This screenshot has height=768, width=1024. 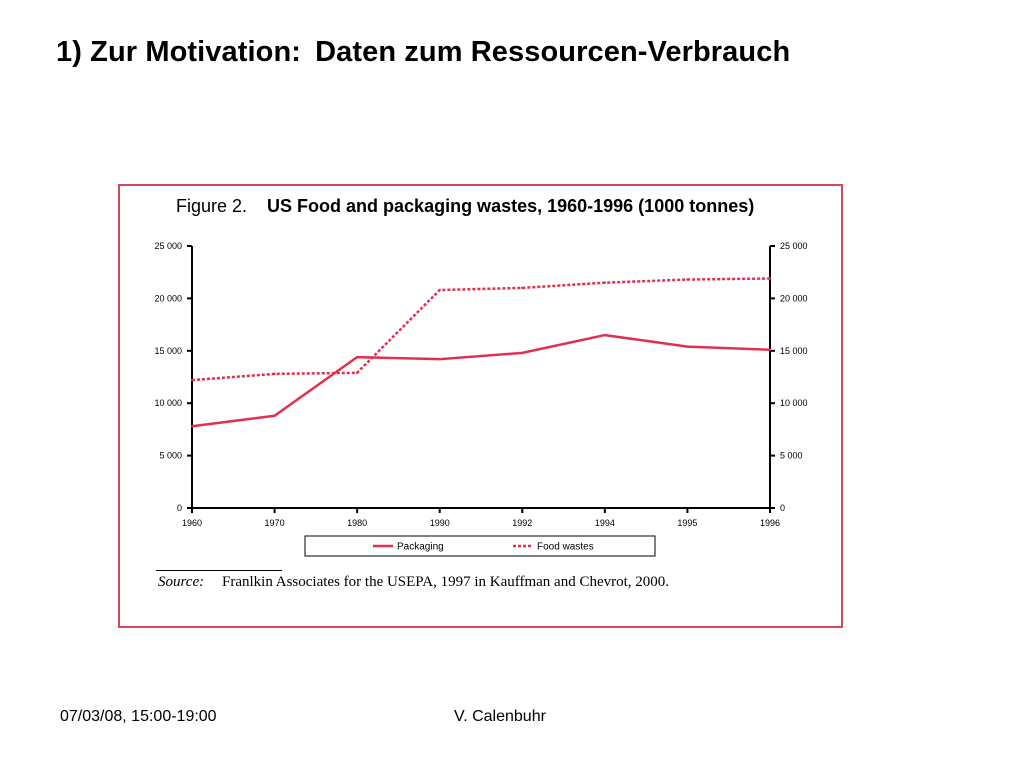 I want to click on y-tick-label-left: 5 000, so click(x=170, y=456).